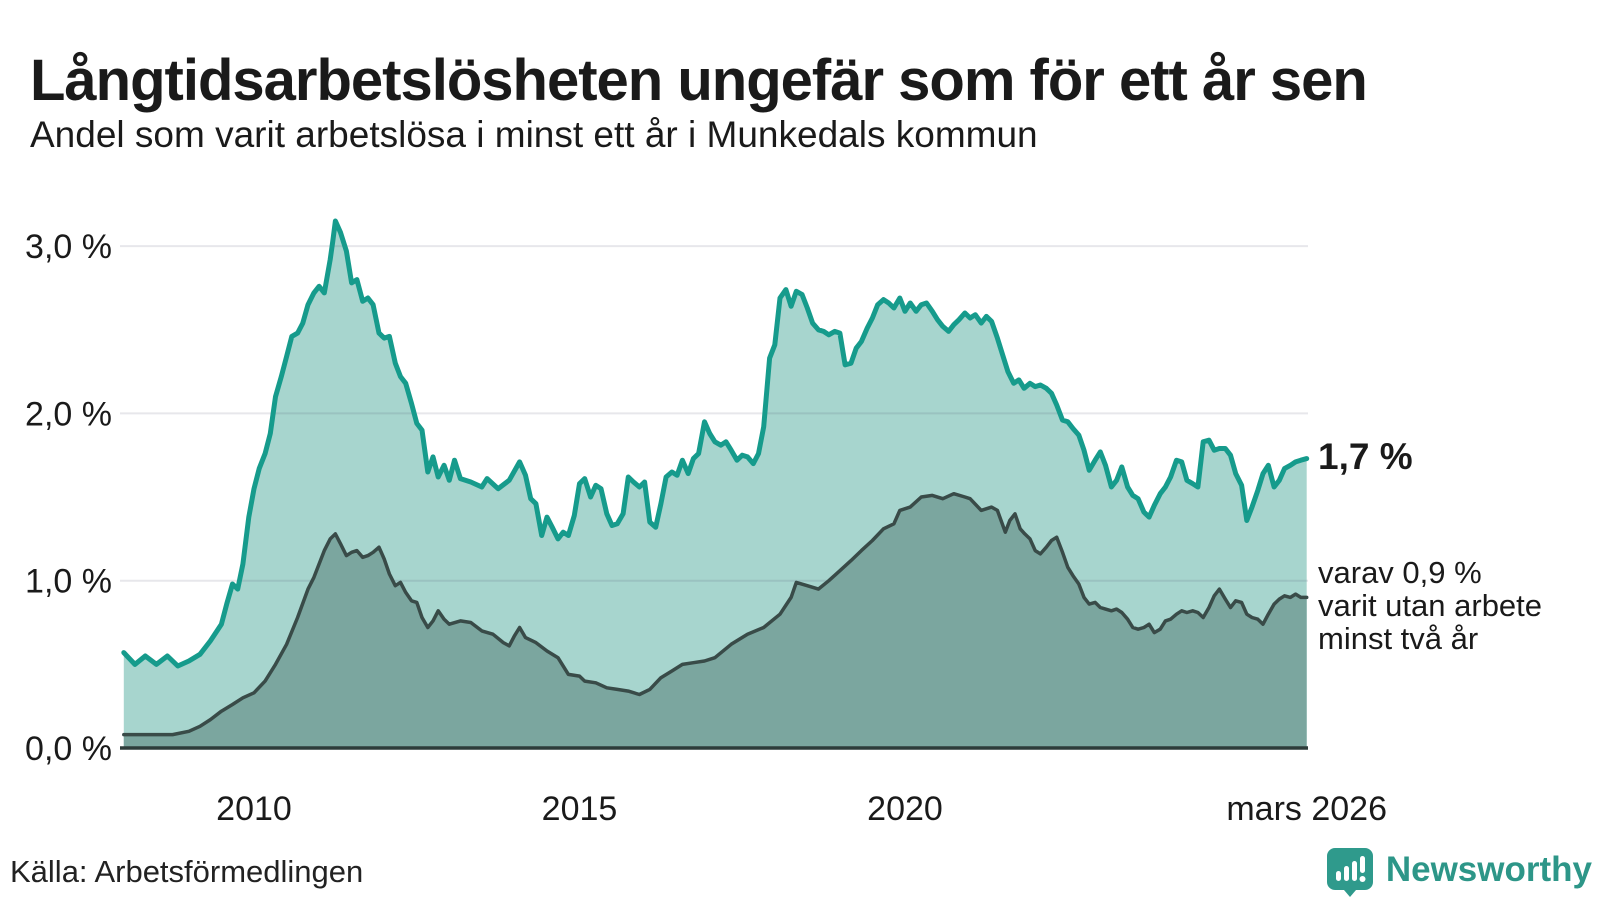 The width and height of the screenshot is (1600, 900). Describe the element at coordinates (68, 749) in the screenshot. I see `y-axis-tick-label: 0,0 %` at that location.